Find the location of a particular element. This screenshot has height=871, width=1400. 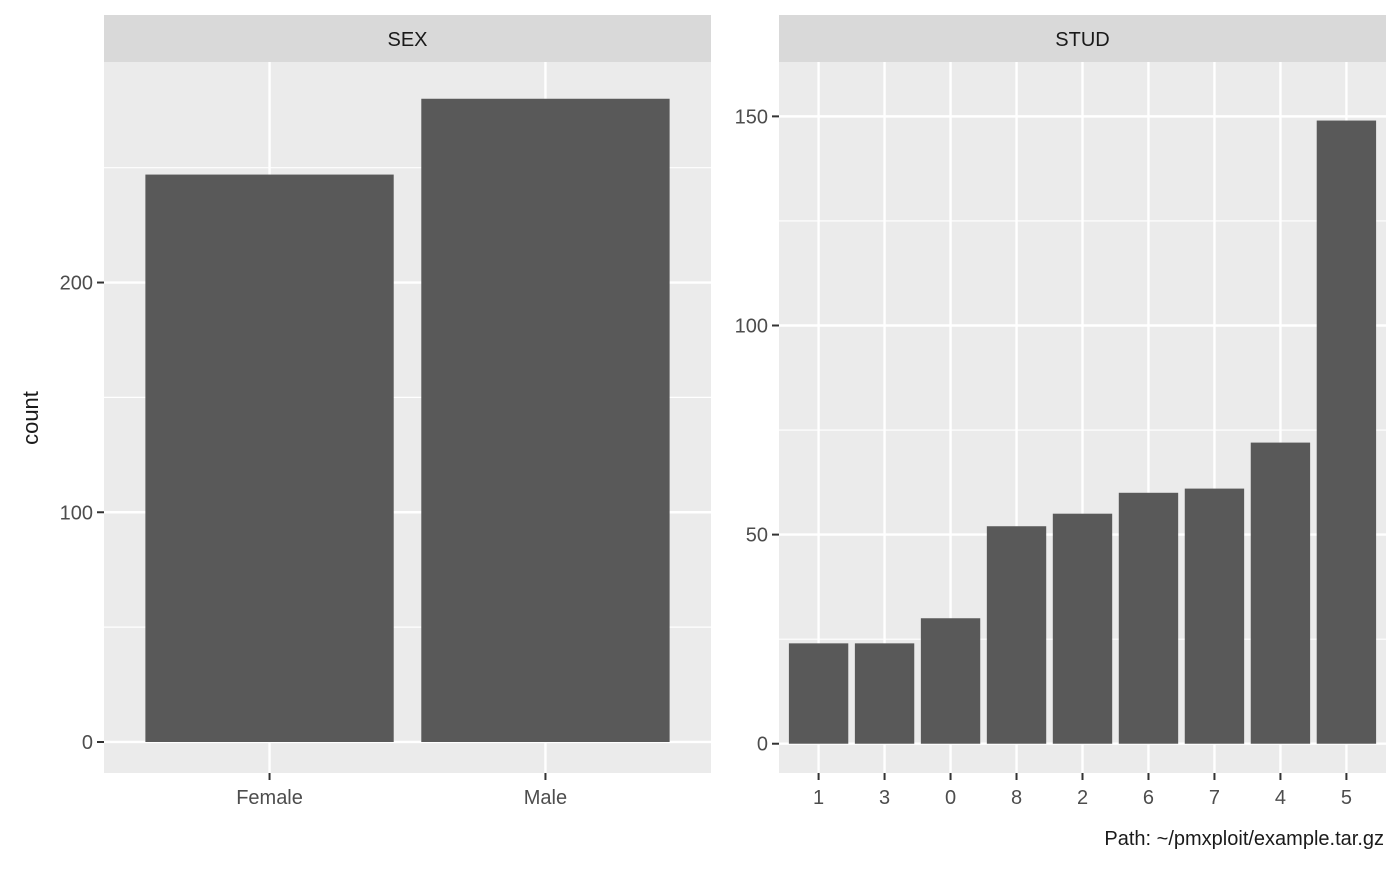

x-tick-label: Female is located at coordinates (269, 798).